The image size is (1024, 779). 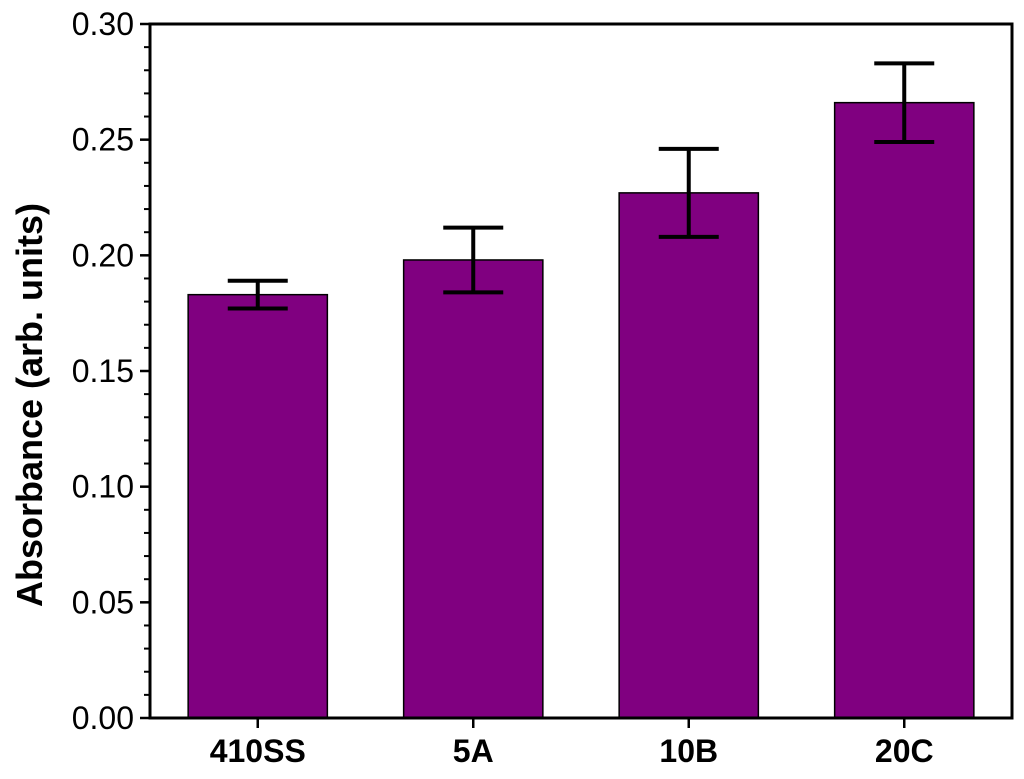 What do you see at coordinates (29, 405) in the screenshot?
I see `y-axis-title: Absorbance (arb. units)` at bounding box center [29, 405].